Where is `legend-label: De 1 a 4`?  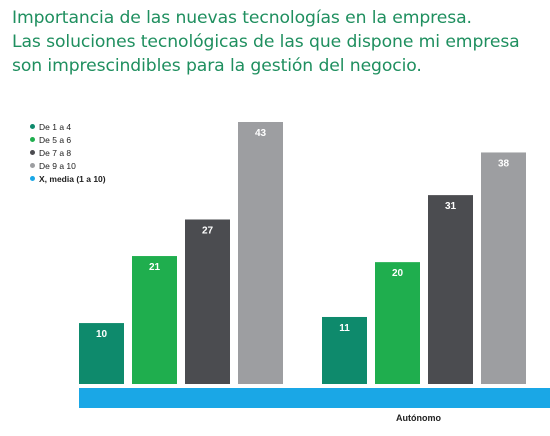
legend-label: De 1 a 4 is located at coordinates (55, 126).